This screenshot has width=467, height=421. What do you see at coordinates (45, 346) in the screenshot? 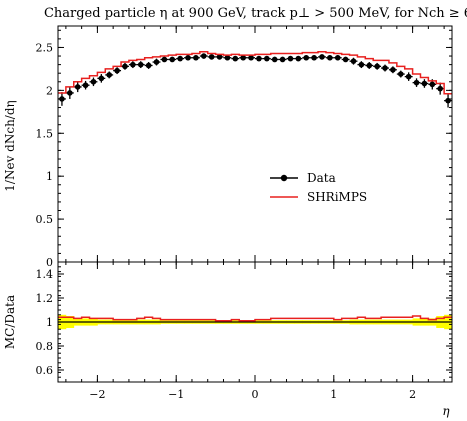
I see `ytick-label: 0.8` at bounding box center [45, 346].